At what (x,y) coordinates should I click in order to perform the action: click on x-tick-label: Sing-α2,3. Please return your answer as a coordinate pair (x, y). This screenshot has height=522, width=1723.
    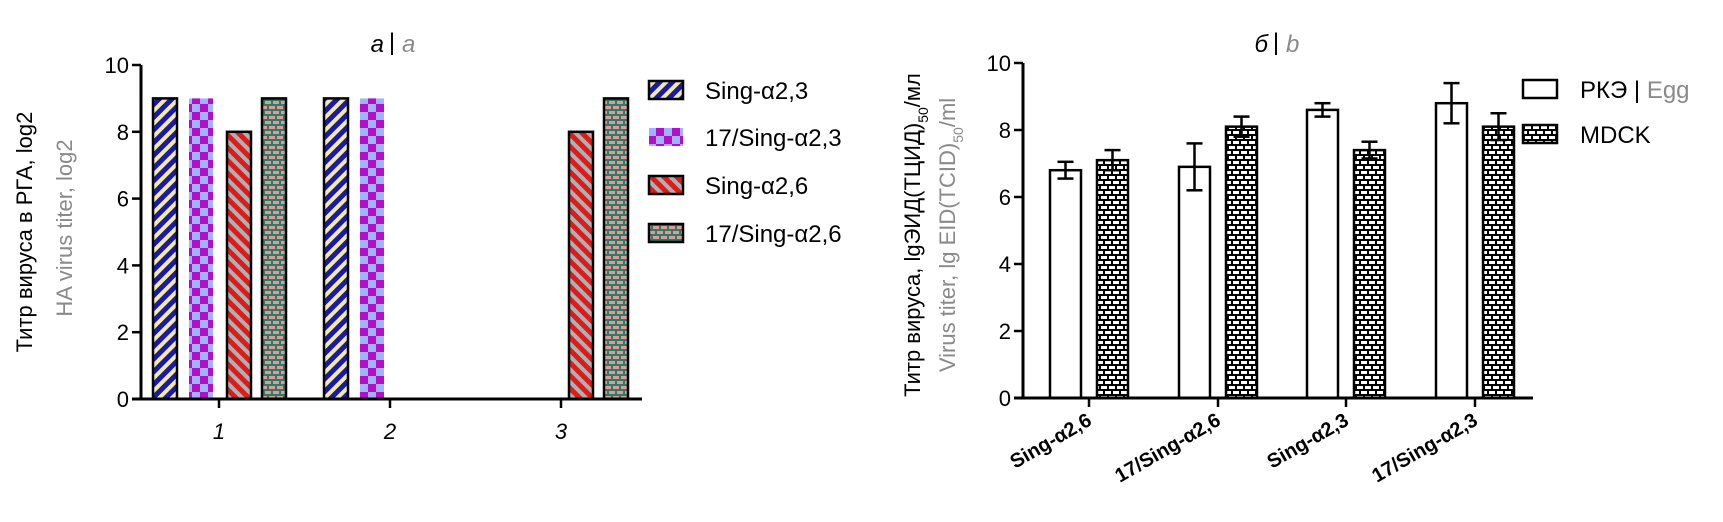
    Looking at the image, I should click on (1307, 441).